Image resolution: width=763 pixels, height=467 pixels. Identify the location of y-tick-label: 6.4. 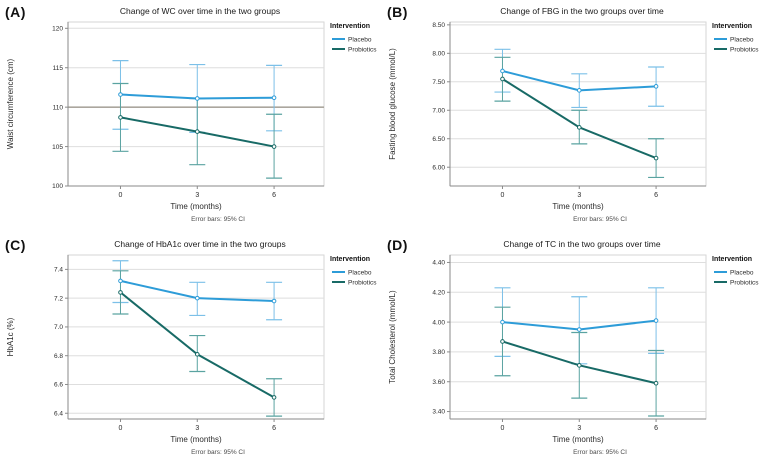
(58, 413).